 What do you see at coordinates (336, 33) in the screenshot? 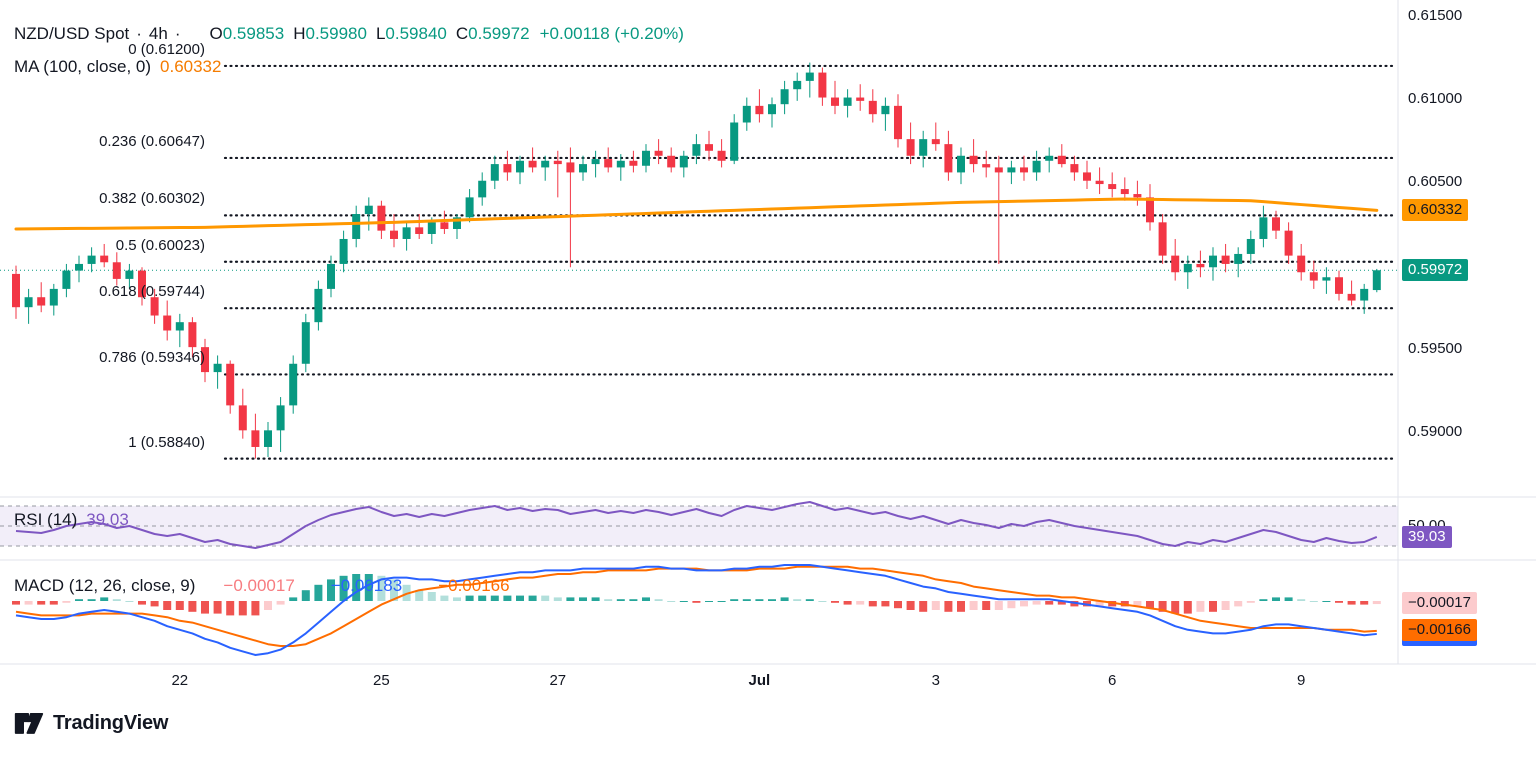
I see `high-value: 0.59980` at bounding box center [336, 33].